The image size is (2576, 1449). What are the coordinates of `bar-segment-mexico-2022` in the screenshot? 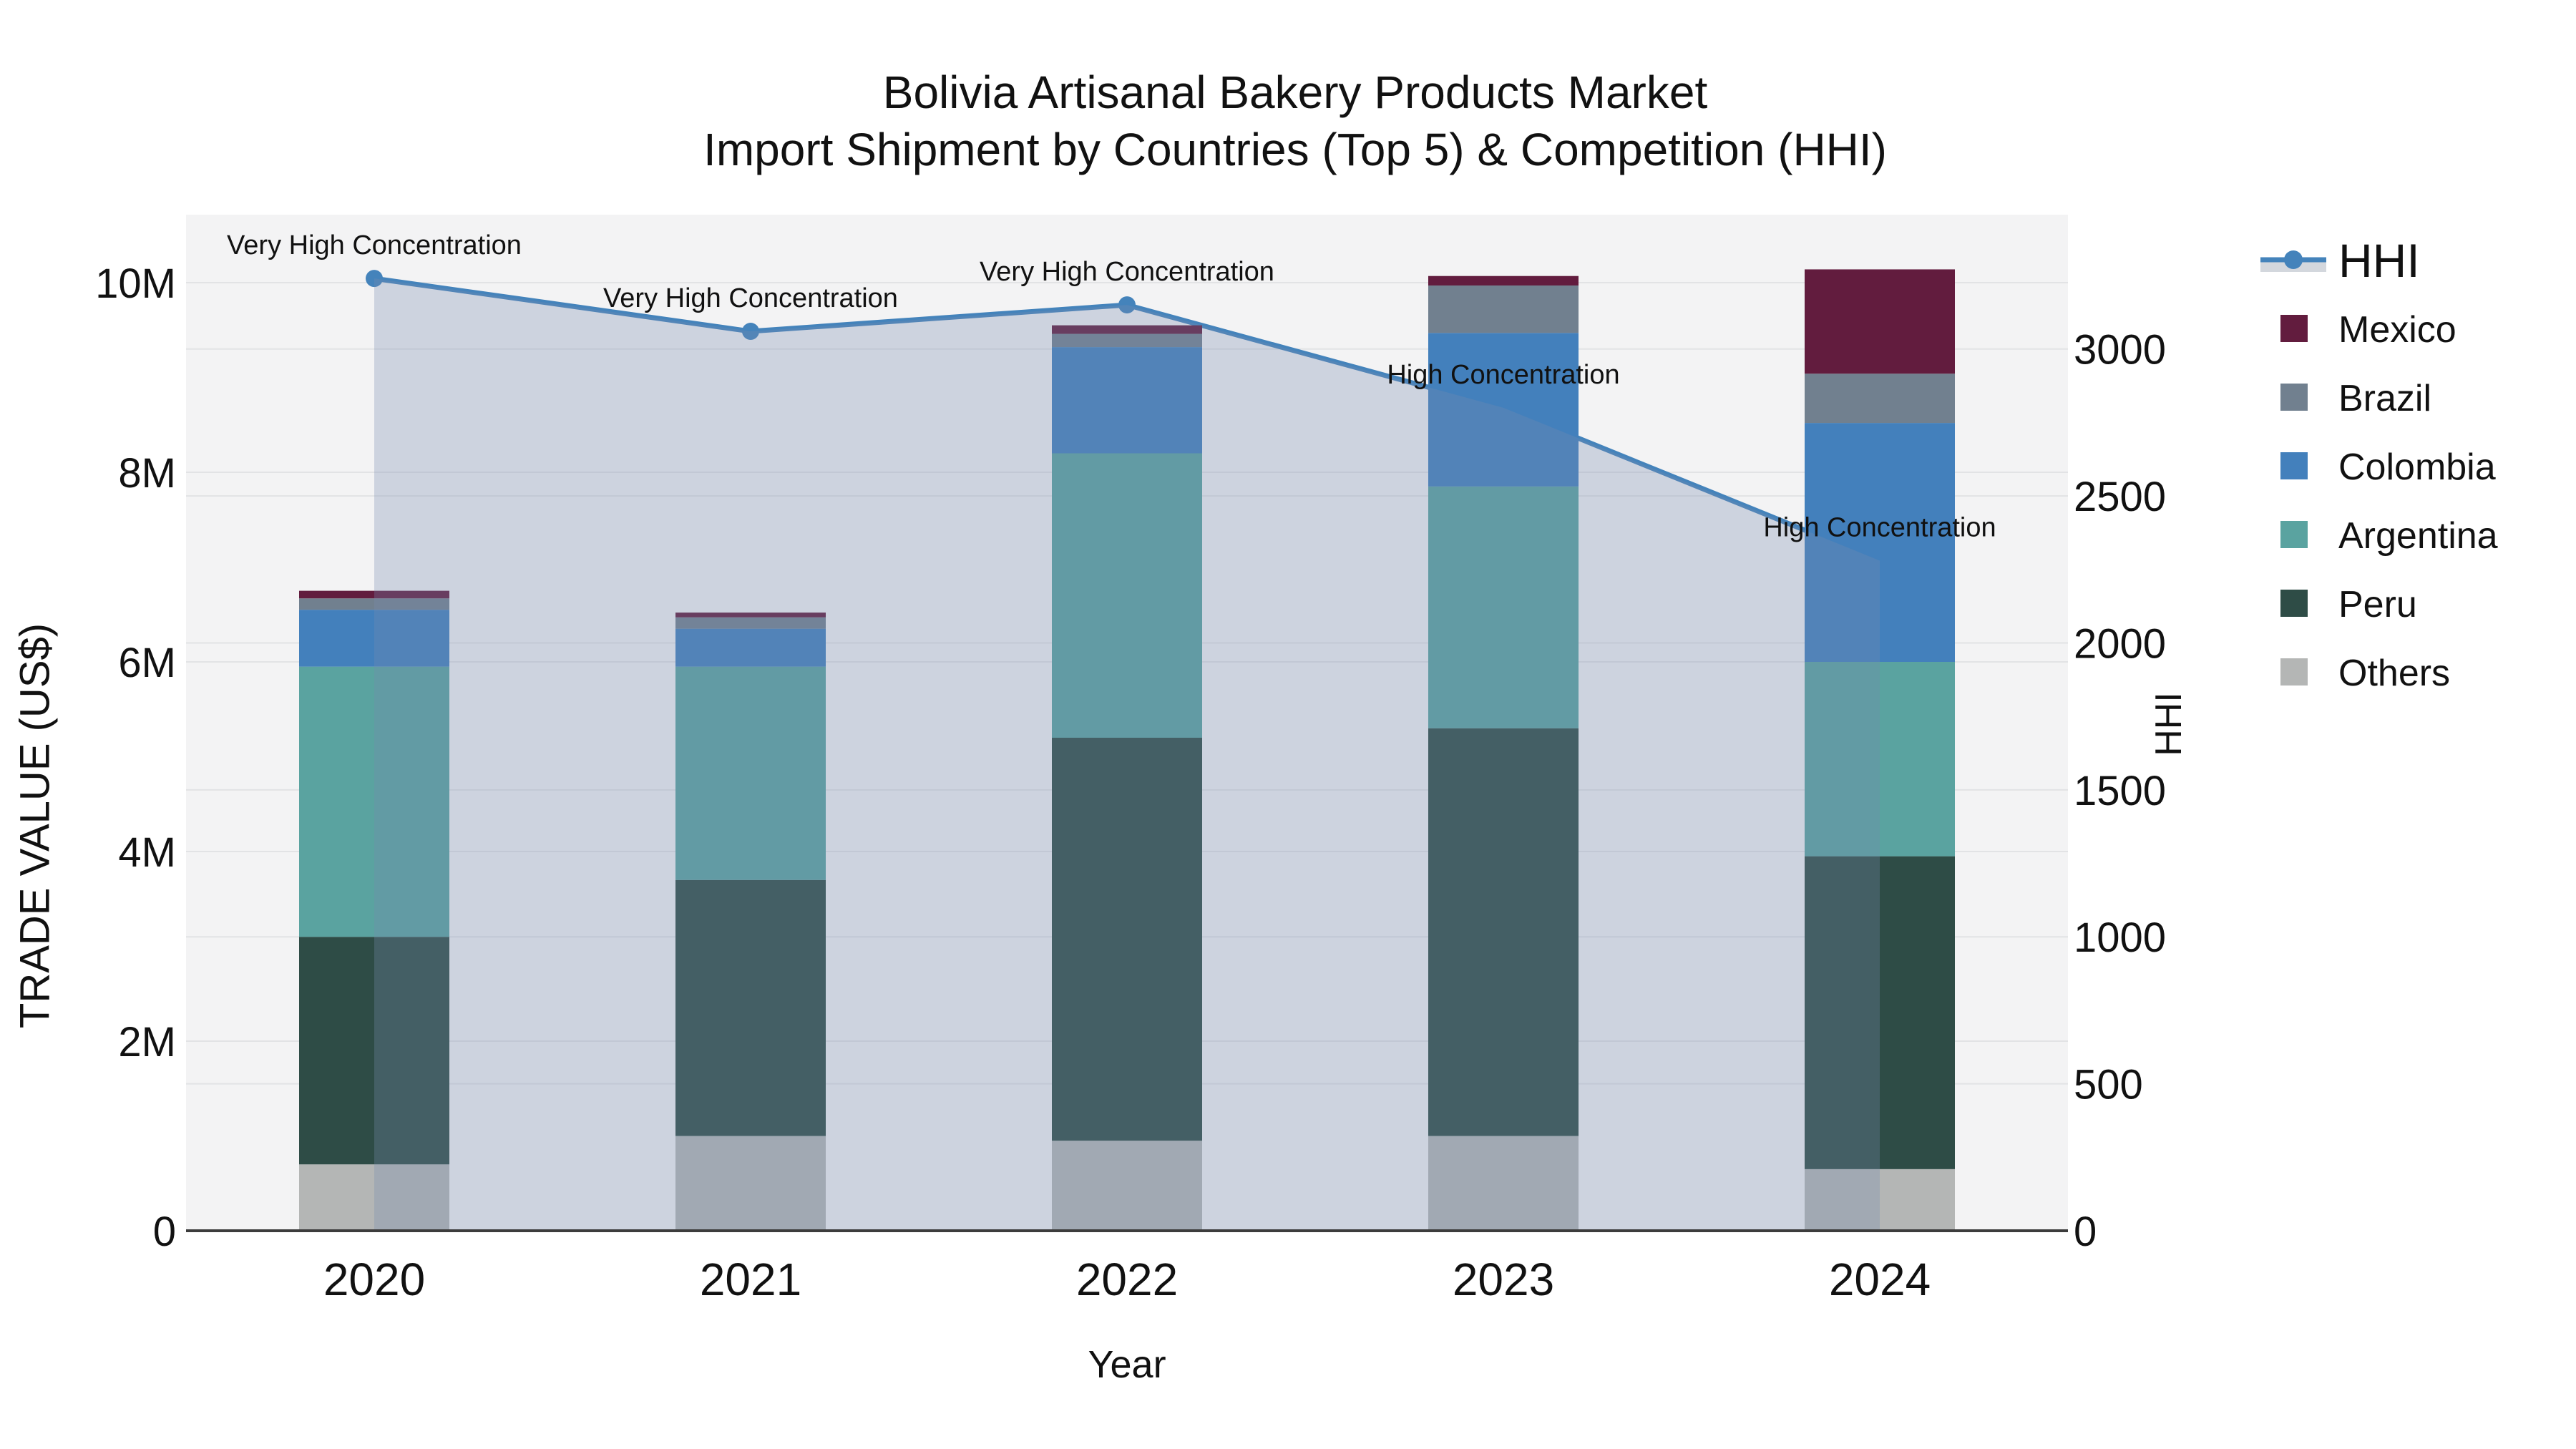 It's located at (1127, 329).